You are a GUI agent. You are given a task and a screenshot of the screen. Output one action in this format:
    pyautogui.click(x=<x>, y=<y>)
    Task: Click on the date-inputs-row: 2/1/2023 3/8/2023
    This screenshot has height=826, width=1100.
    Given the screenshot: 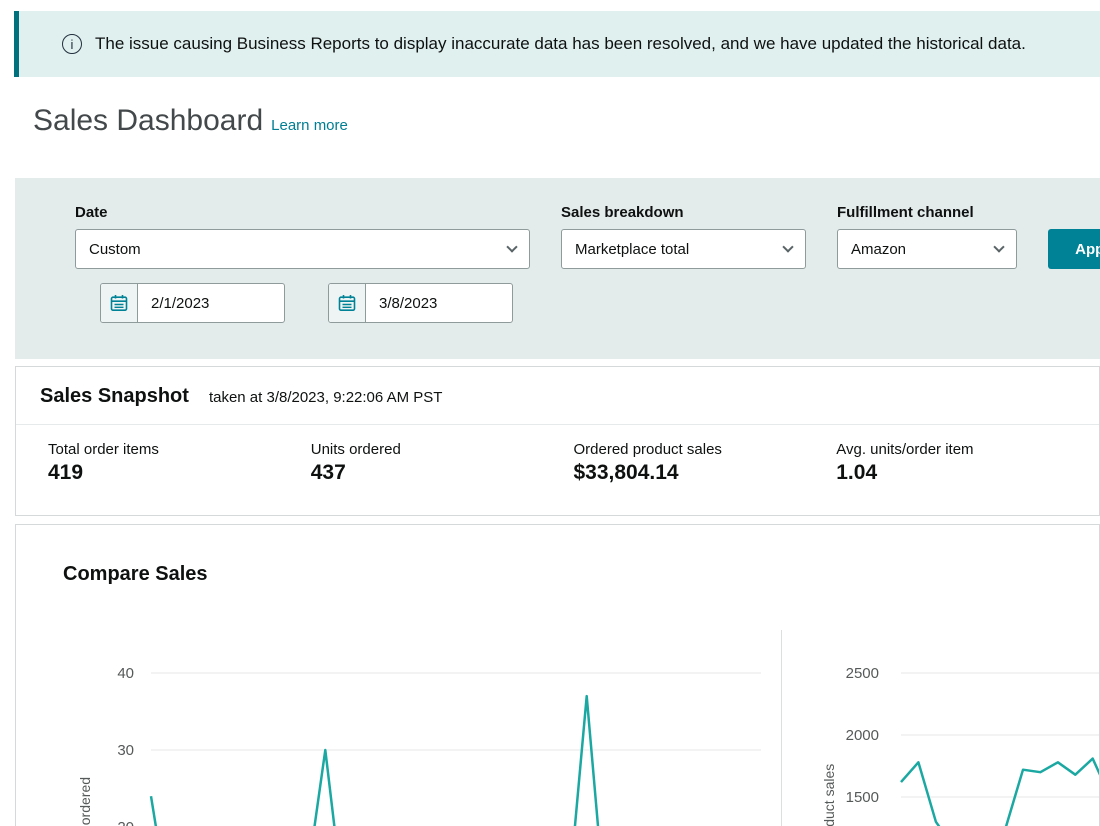 What is the action you would take?
    pyautogui.click(x=600, y=303)
    